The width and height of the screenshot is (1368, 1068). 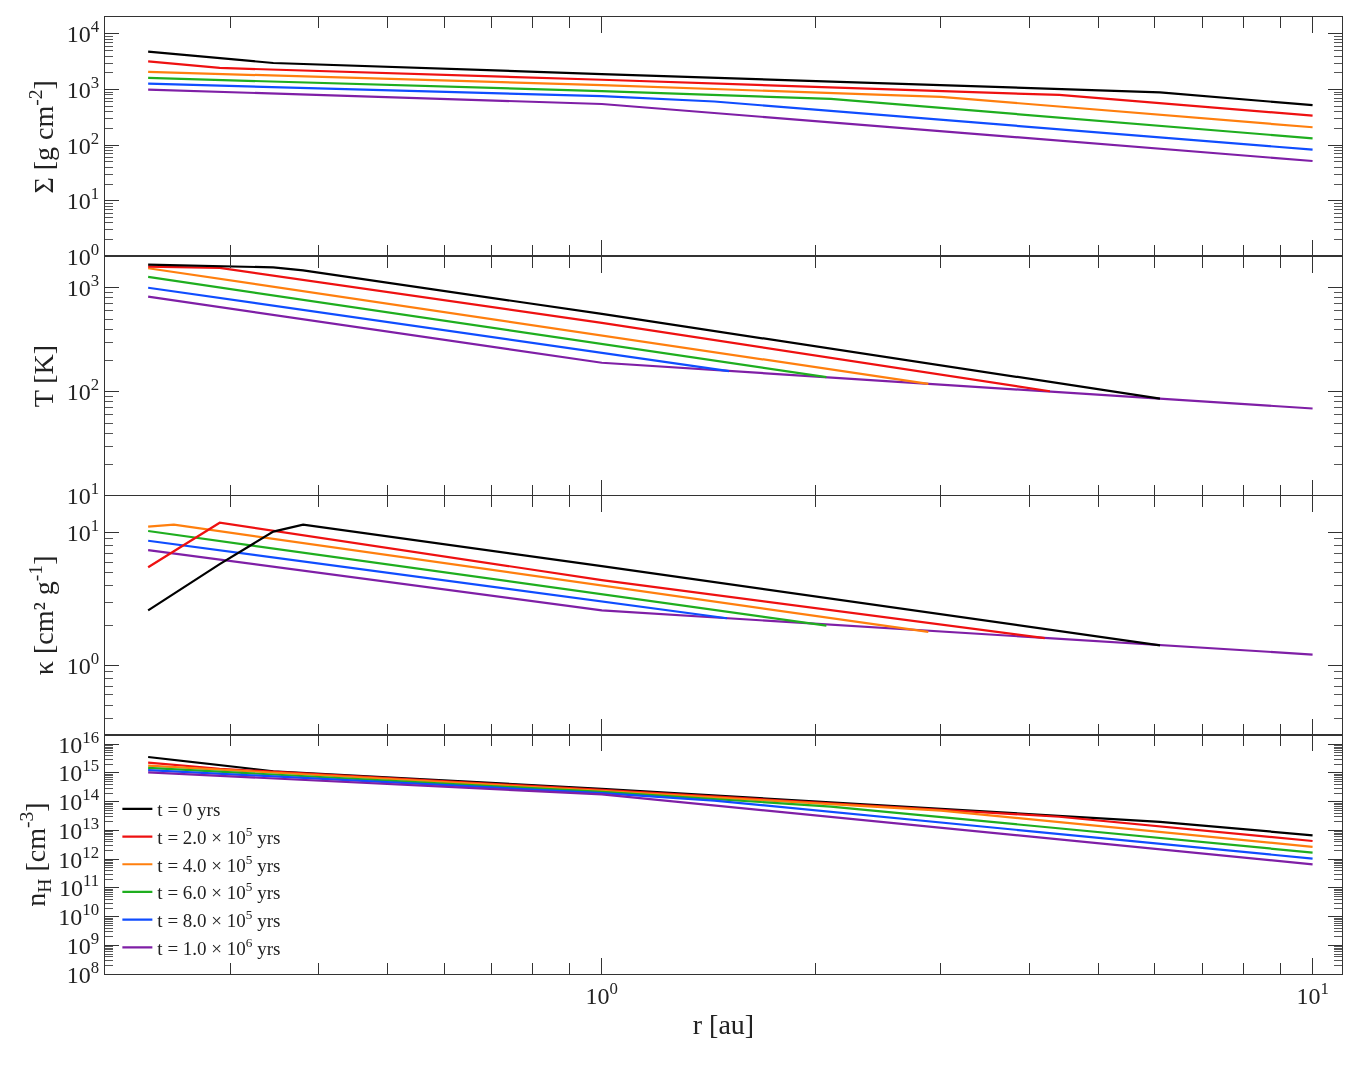 What do you see at coordinates (83, 943) in the screenshot?
I see `y-tick-label: 10$^{9}$` at bounding box center [83, 943].